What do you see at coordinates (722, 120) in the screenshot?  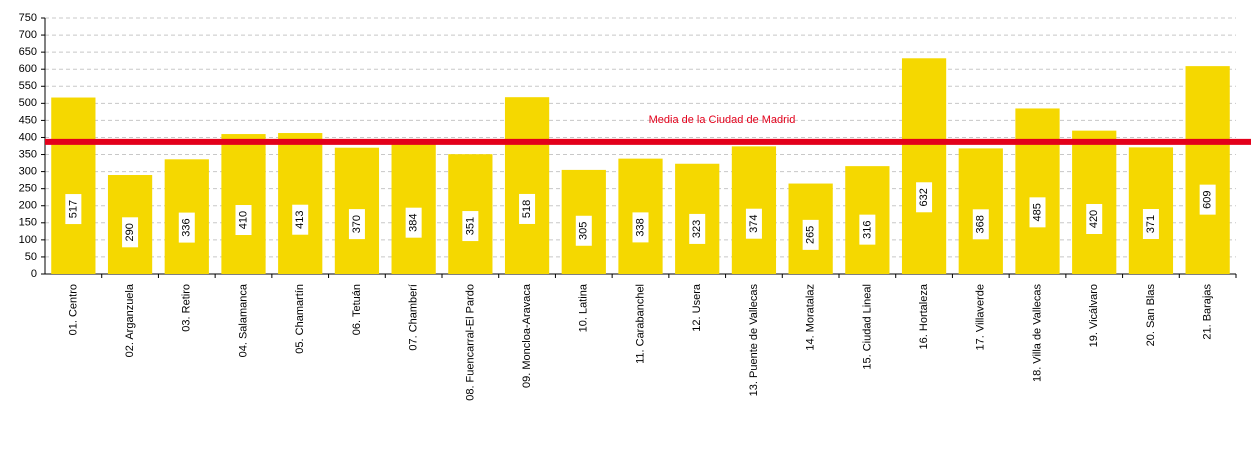 I see `reference-label: Media de la Ciudad de Madrid` at bounding box center [722, 120].